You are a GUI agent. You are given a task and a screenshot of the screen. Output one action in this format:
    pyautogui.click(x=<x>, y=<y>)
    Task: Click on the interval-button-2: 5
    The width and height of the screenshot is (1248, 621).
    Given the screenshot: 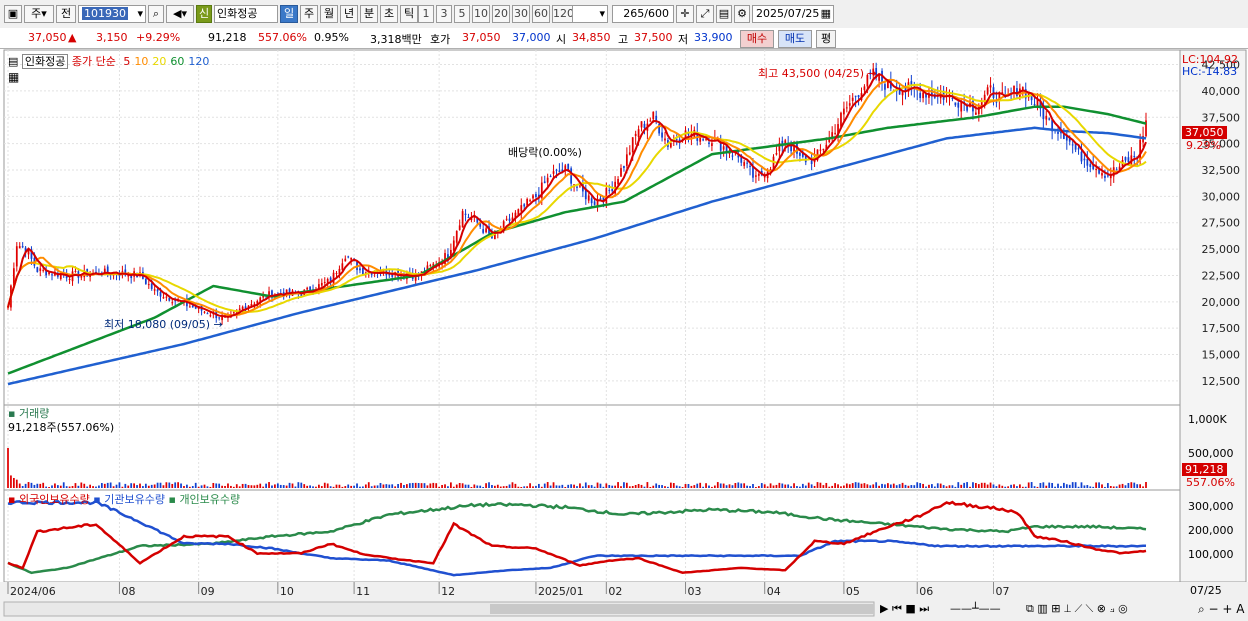 What is the action you would take?
    pyautogui.click(x=462, y=14)
    